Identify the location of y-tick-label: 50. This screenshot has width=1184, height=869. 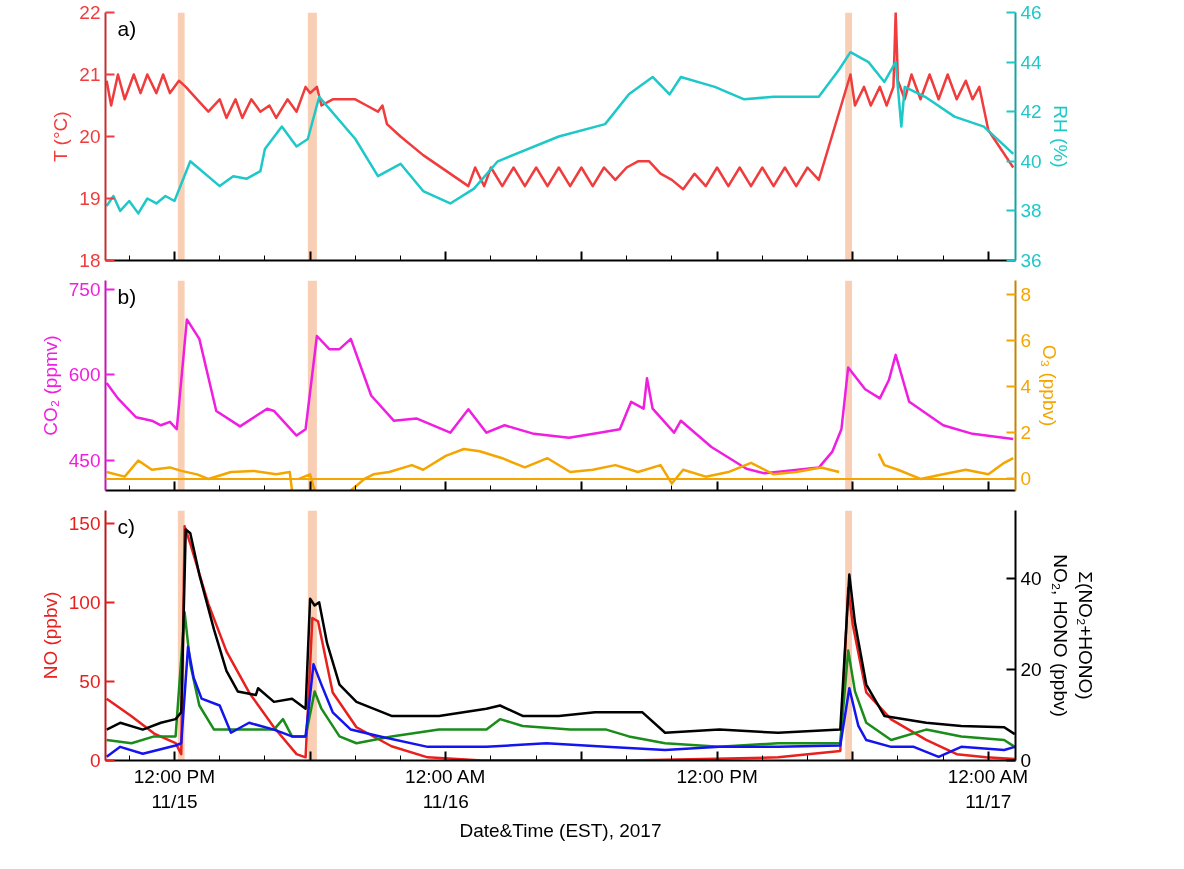
(90, 681).